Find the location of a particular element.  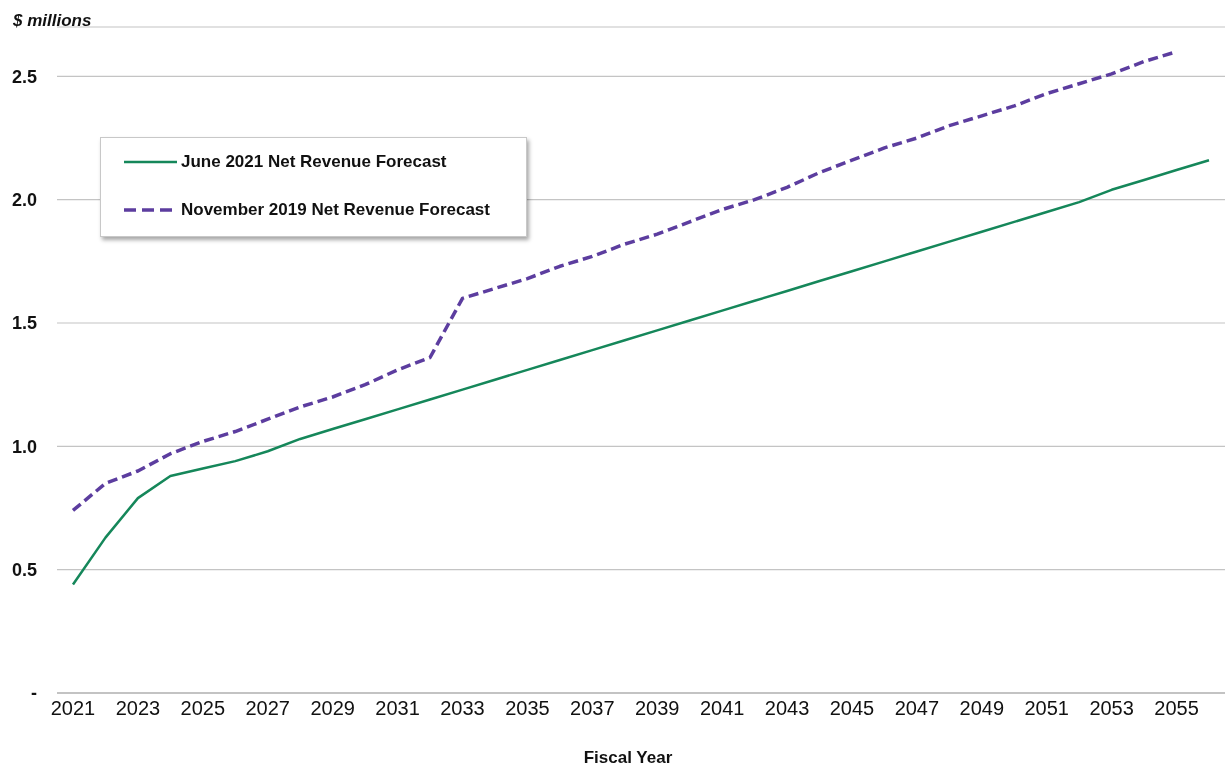

x-tick-label: 2049 is located at coordinates (982, 708).